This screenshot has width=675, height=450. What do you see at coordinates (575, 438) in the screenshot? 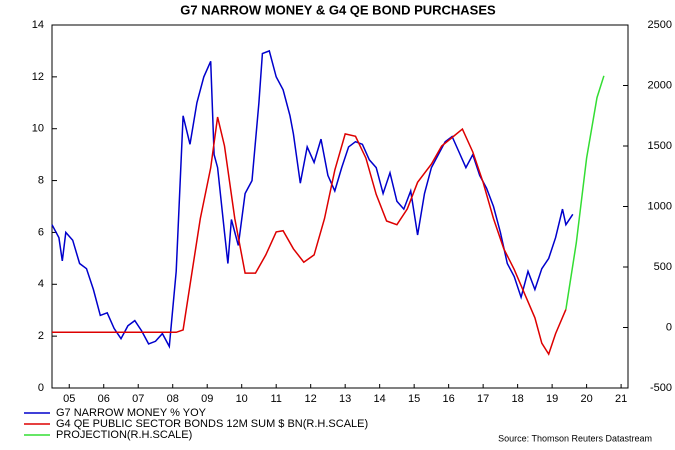
I see `source-note: Source: Thomson Reuters Datastream` at bounding box center [575, 438].